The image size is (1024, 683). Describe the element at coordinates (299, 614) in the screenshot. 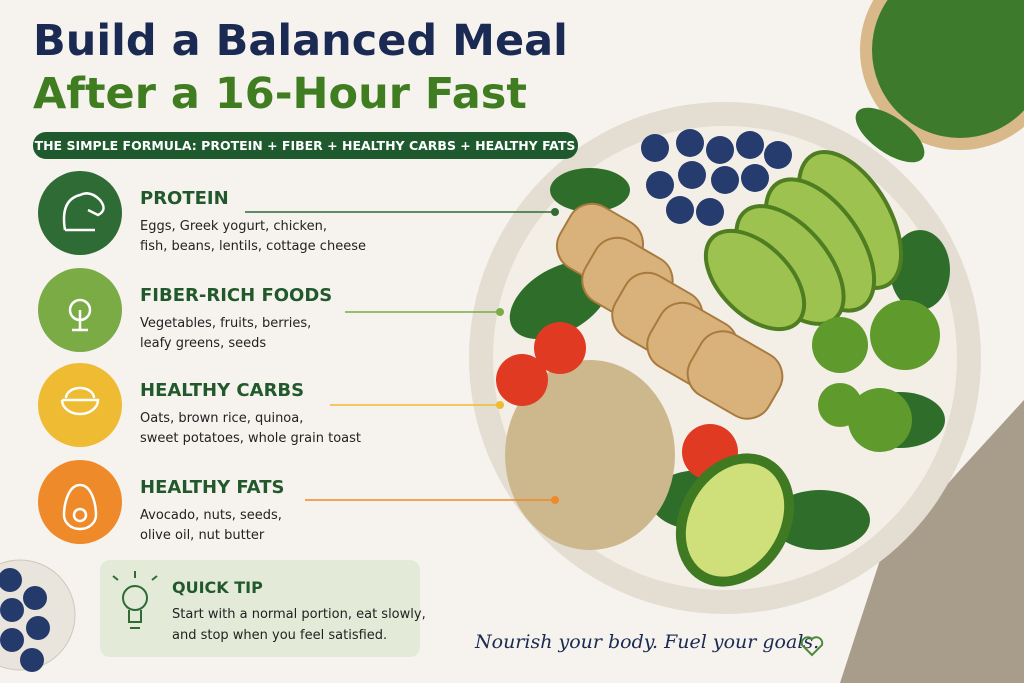

I see `tip-text: Start with a normal portion, eat slowly,` at that location.